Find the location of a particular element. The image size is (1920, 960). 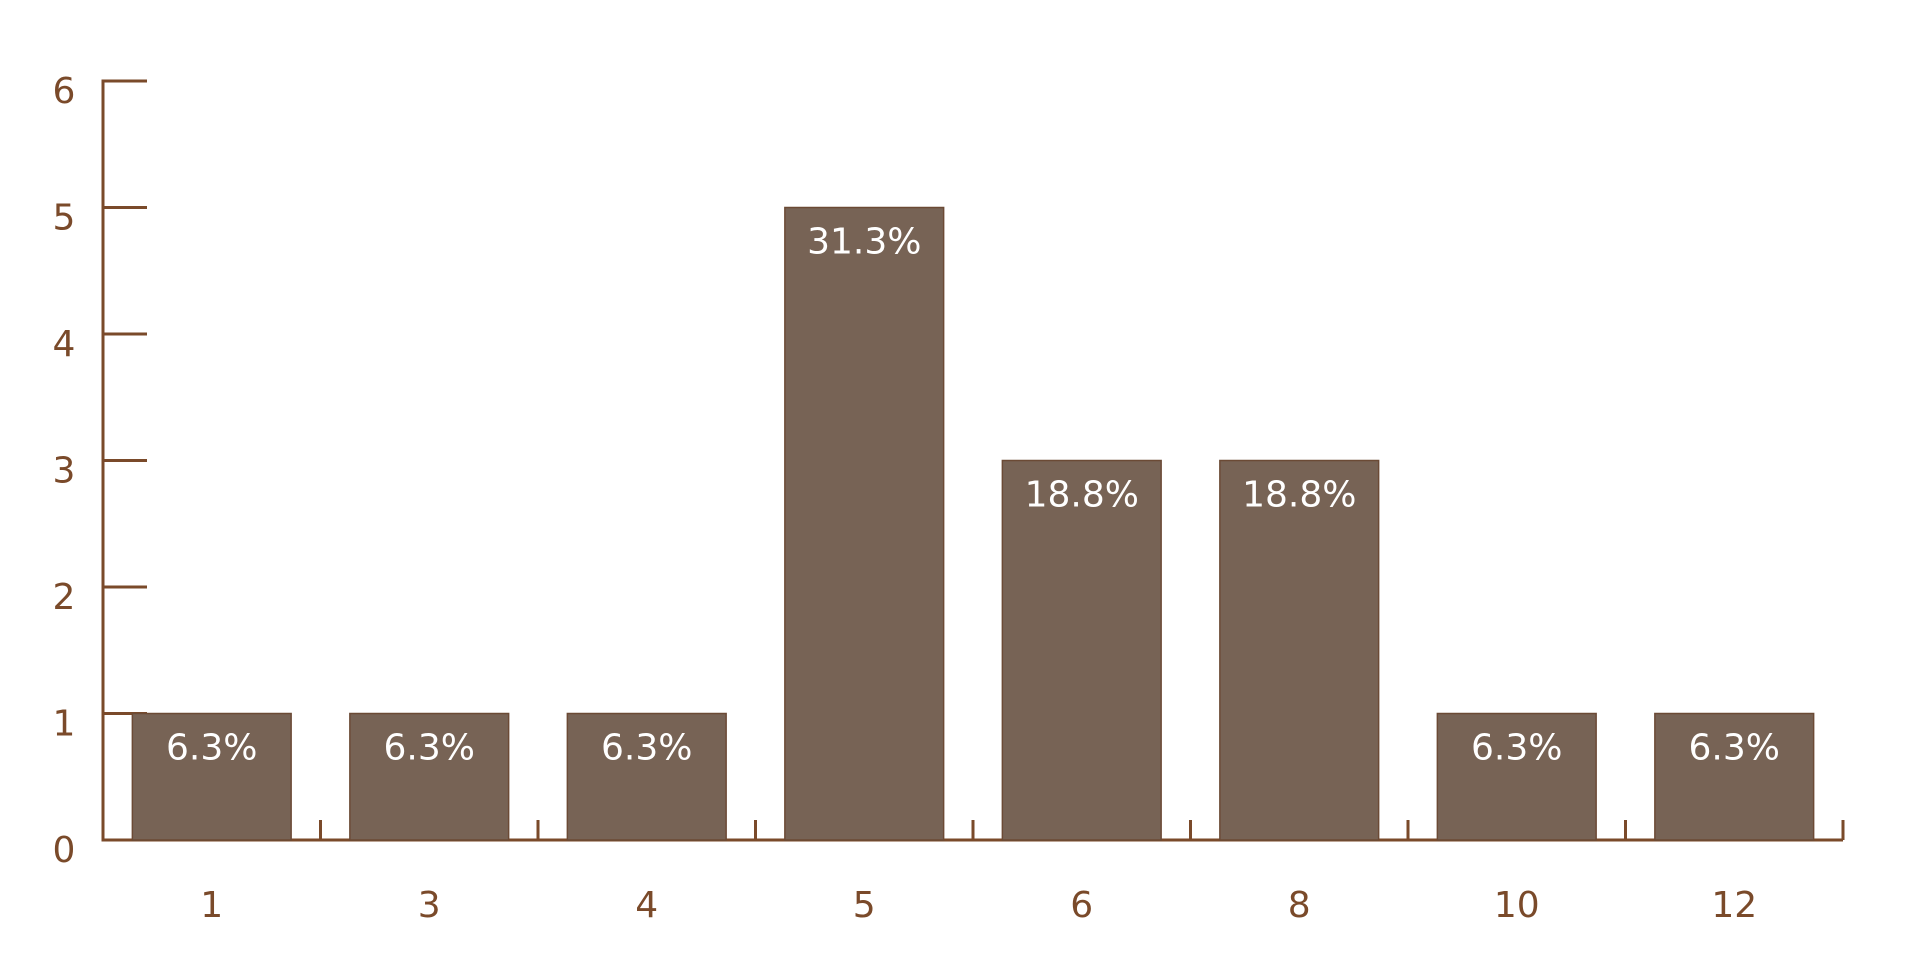

y-tick-label: 3 is located at coordinates (64, 471).